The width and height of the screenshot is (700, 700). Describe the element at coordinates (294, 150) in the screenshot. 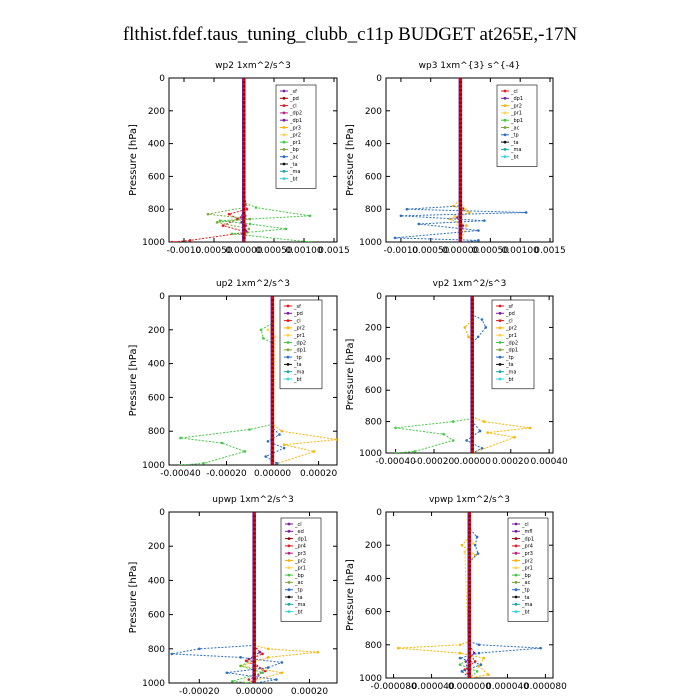

I see `legend-label: _bp` at that location.